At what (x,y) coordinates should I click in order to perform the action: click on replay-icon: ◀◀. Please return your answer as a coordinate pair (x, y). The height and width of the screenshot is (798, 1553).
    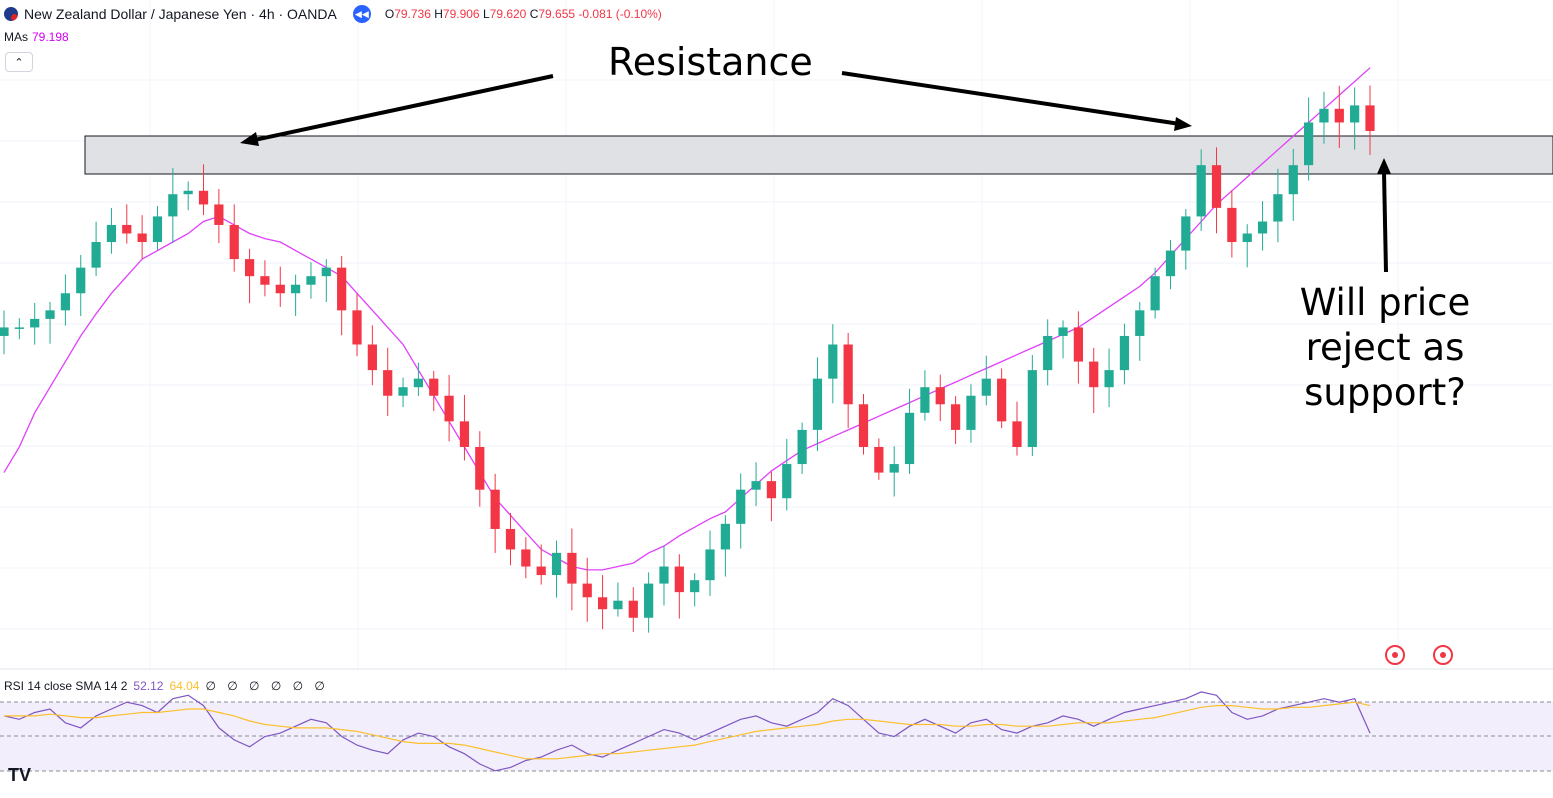
    Looking at the image, I should click on (361, 14).